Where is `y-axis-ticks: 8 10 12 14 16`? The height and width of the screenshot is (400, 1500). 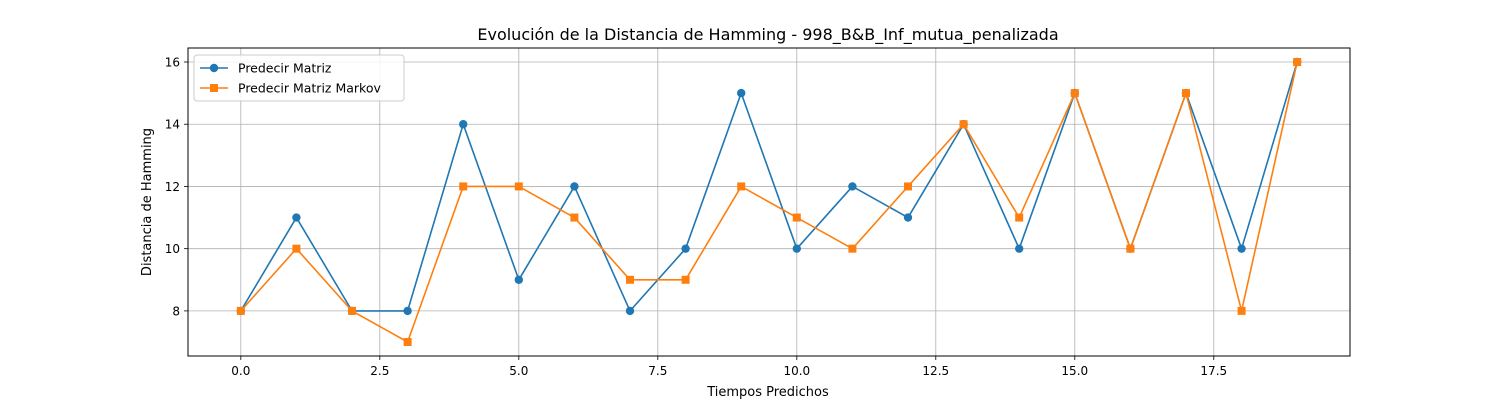 y-axis-ticks: 8 10 12 14 16 is located at coordinates (176, 187).